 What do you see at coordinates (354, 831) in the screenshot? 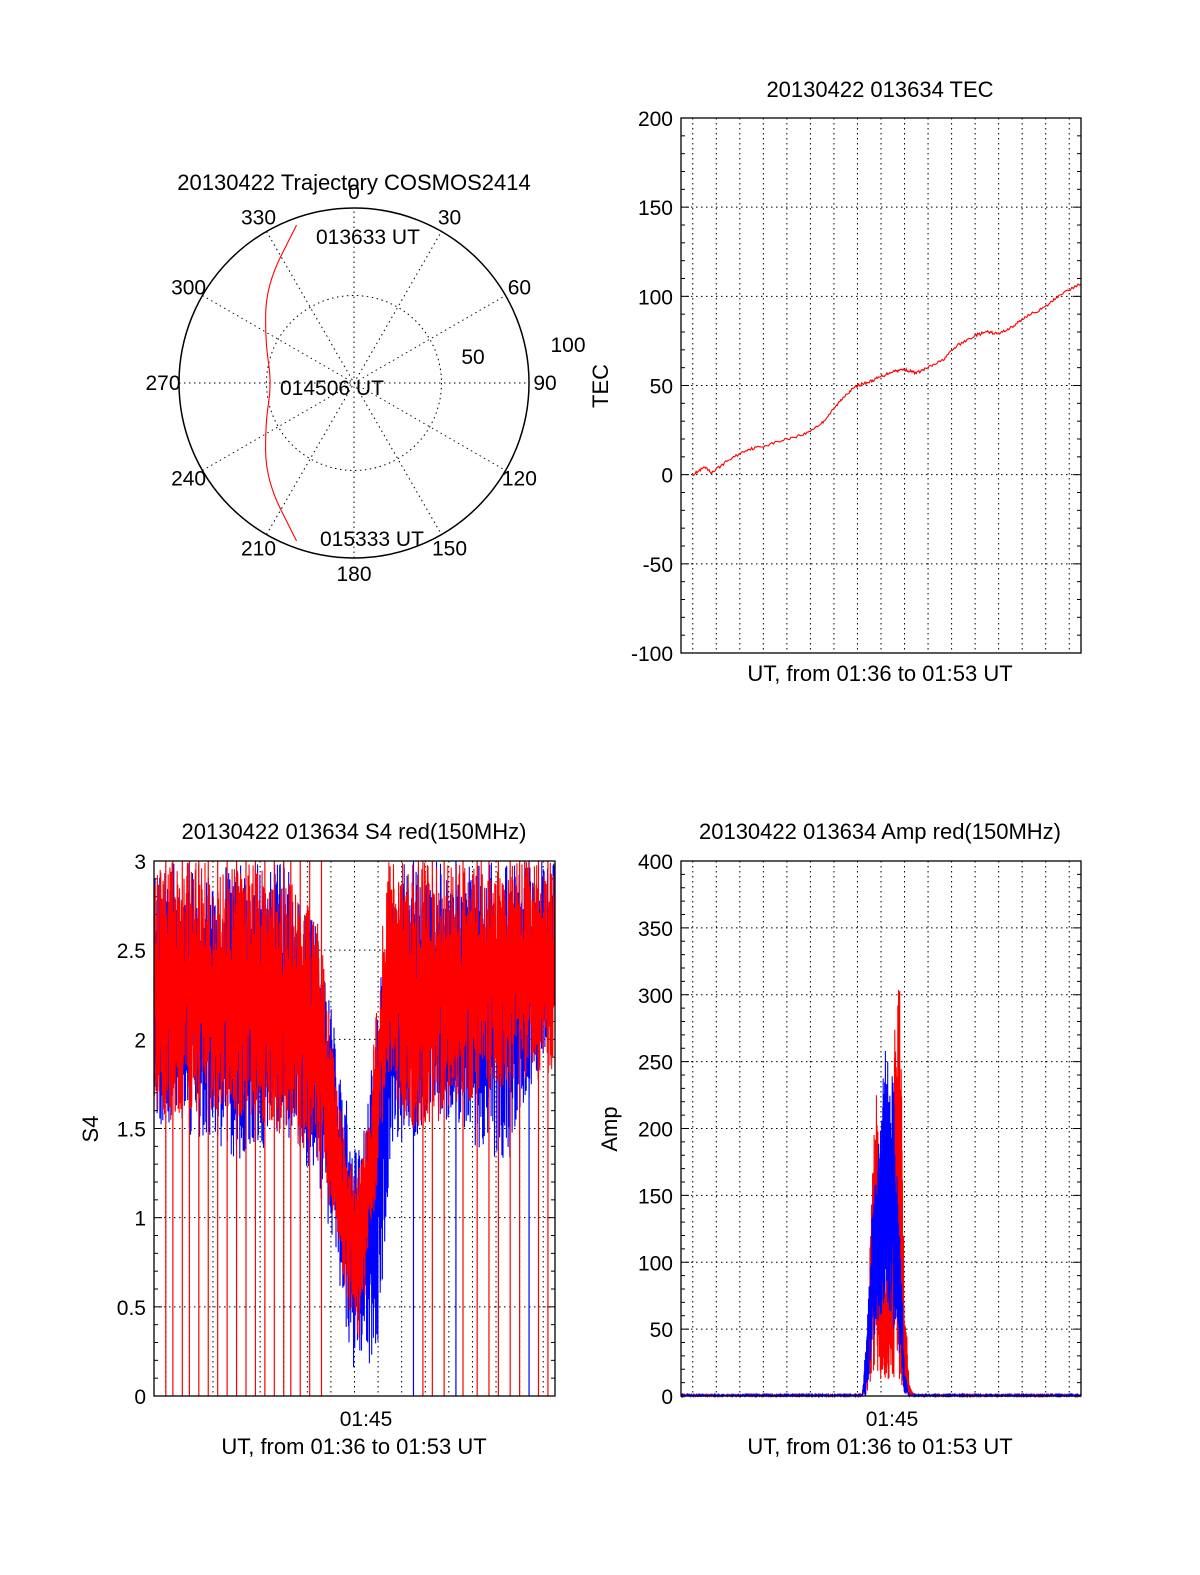
I see `s4-title: 20130422 013634 S4 red(150MHz)` at bounding box center [354, 831].